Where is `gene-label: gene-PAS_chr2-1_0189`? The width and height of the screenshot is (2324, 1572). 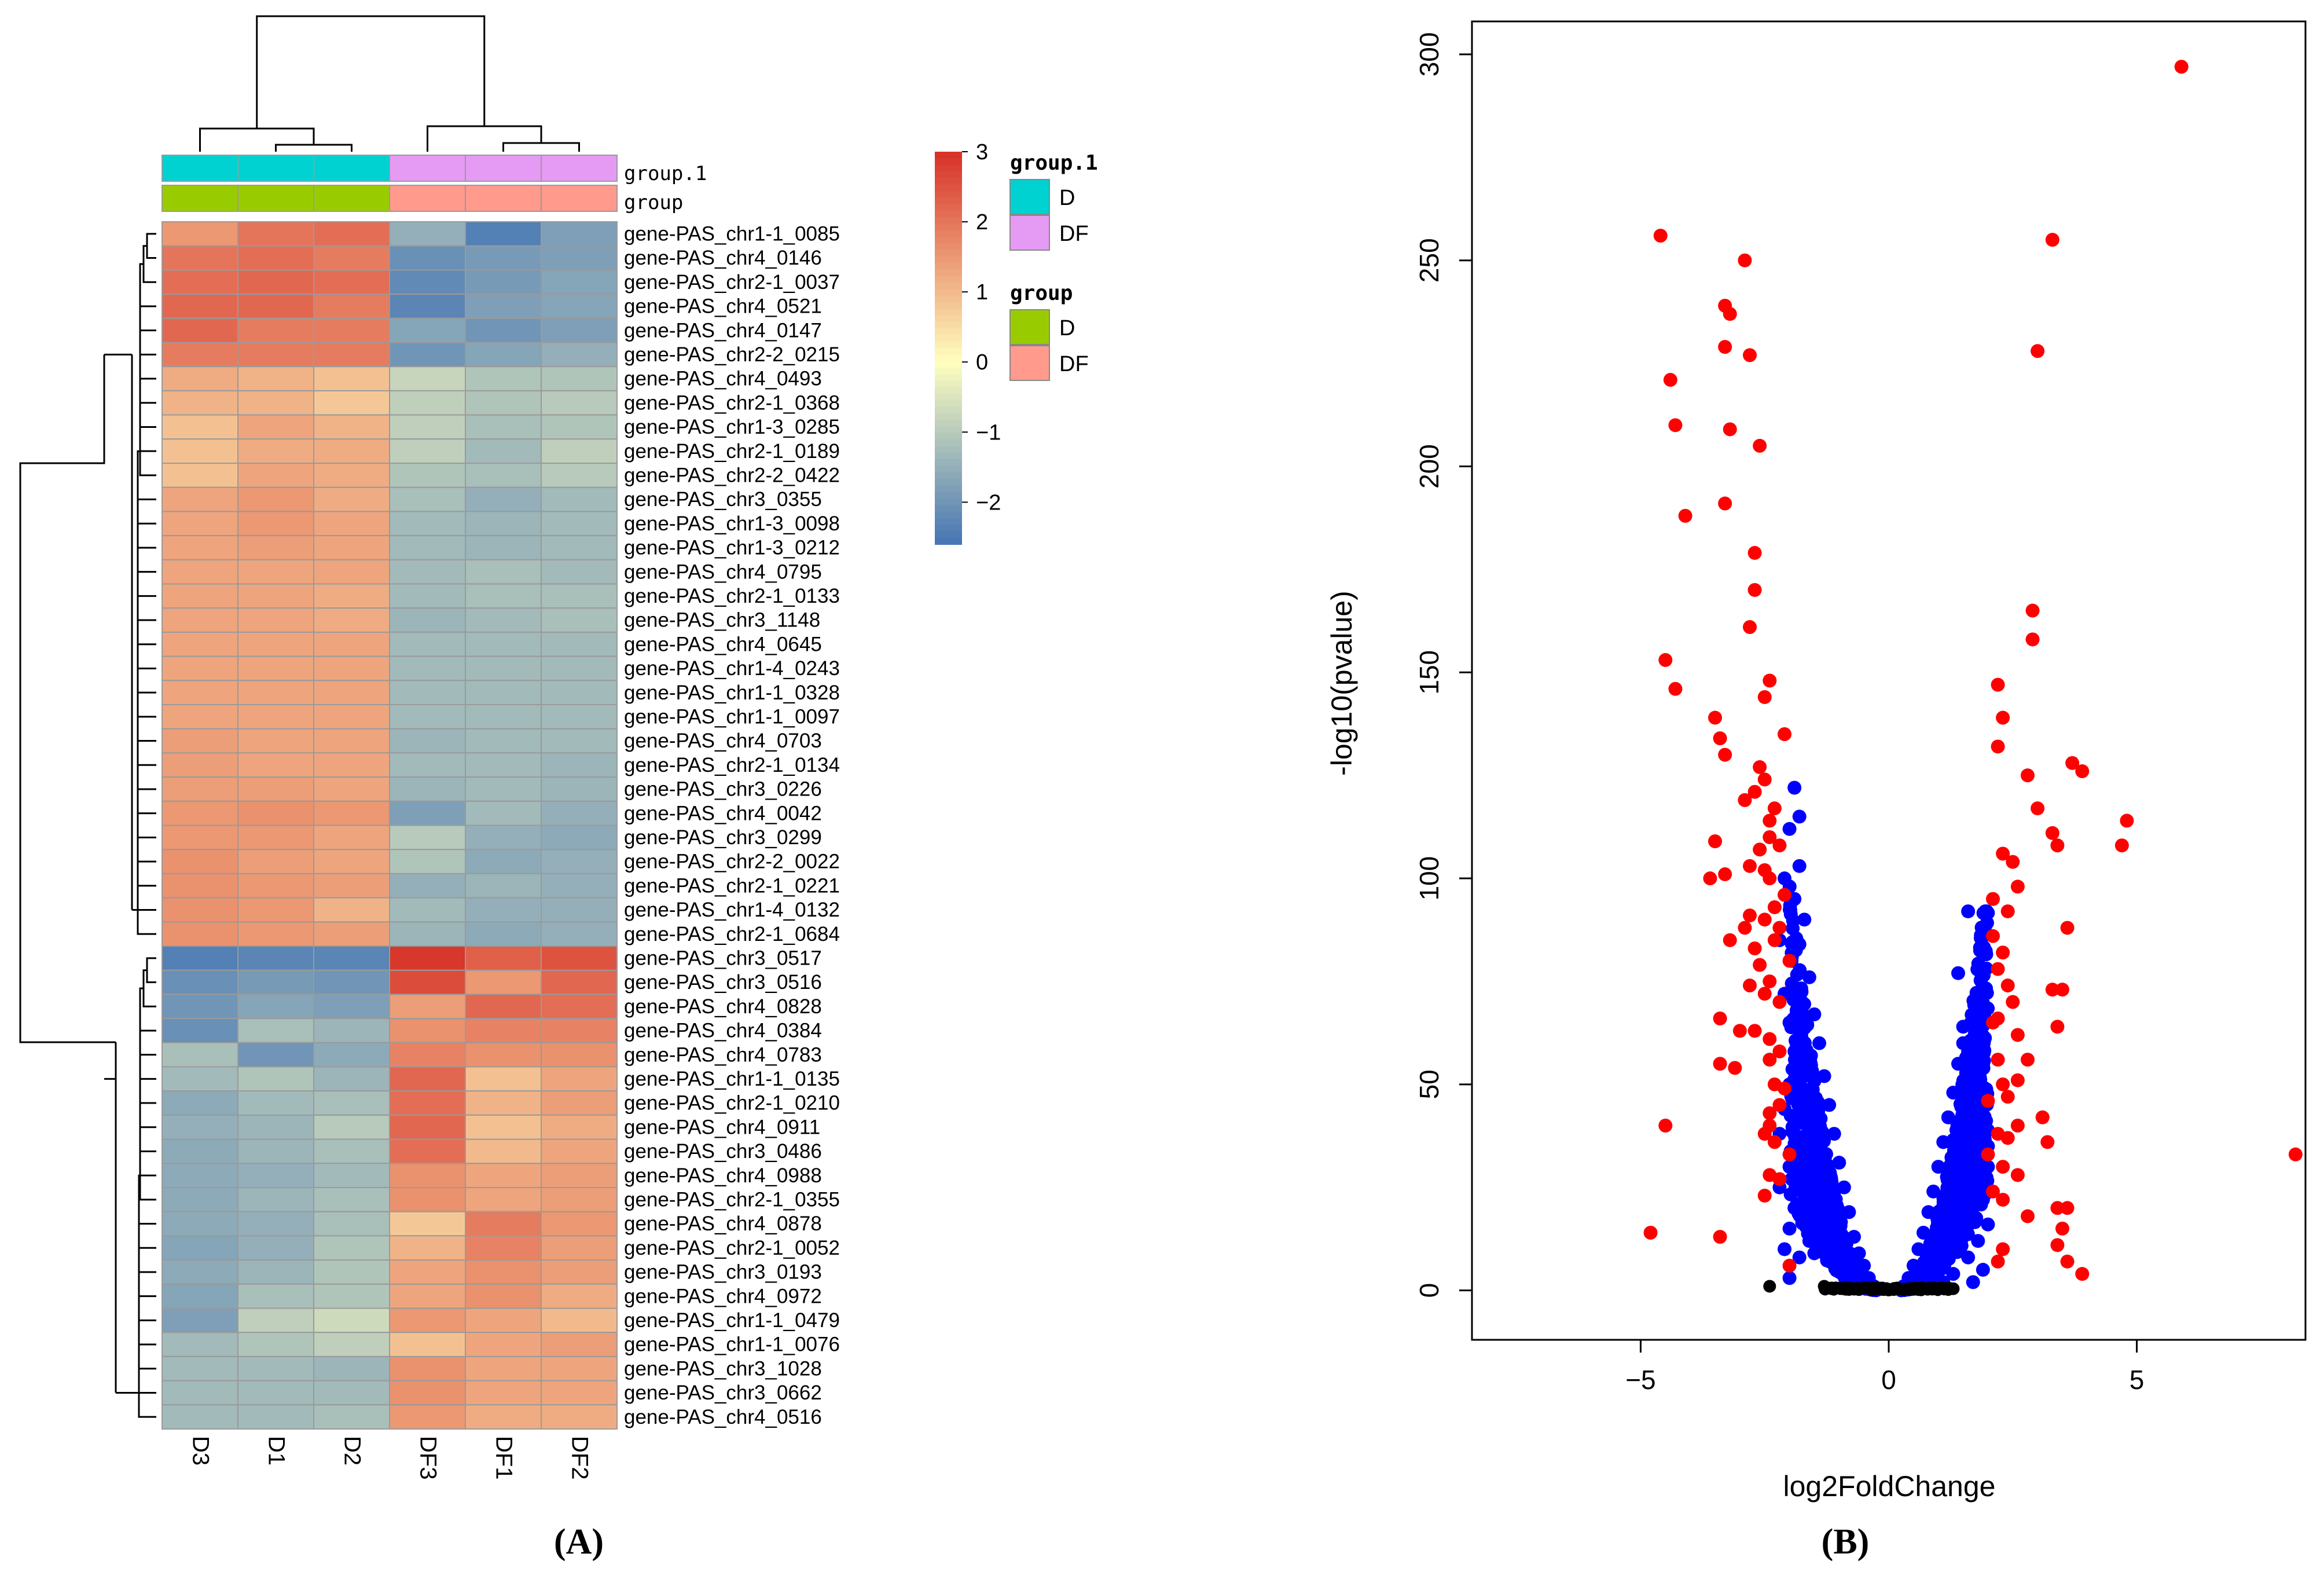
gene-label: gene-PAS_chr2-1_0189 is located at coordinates (732, 452).